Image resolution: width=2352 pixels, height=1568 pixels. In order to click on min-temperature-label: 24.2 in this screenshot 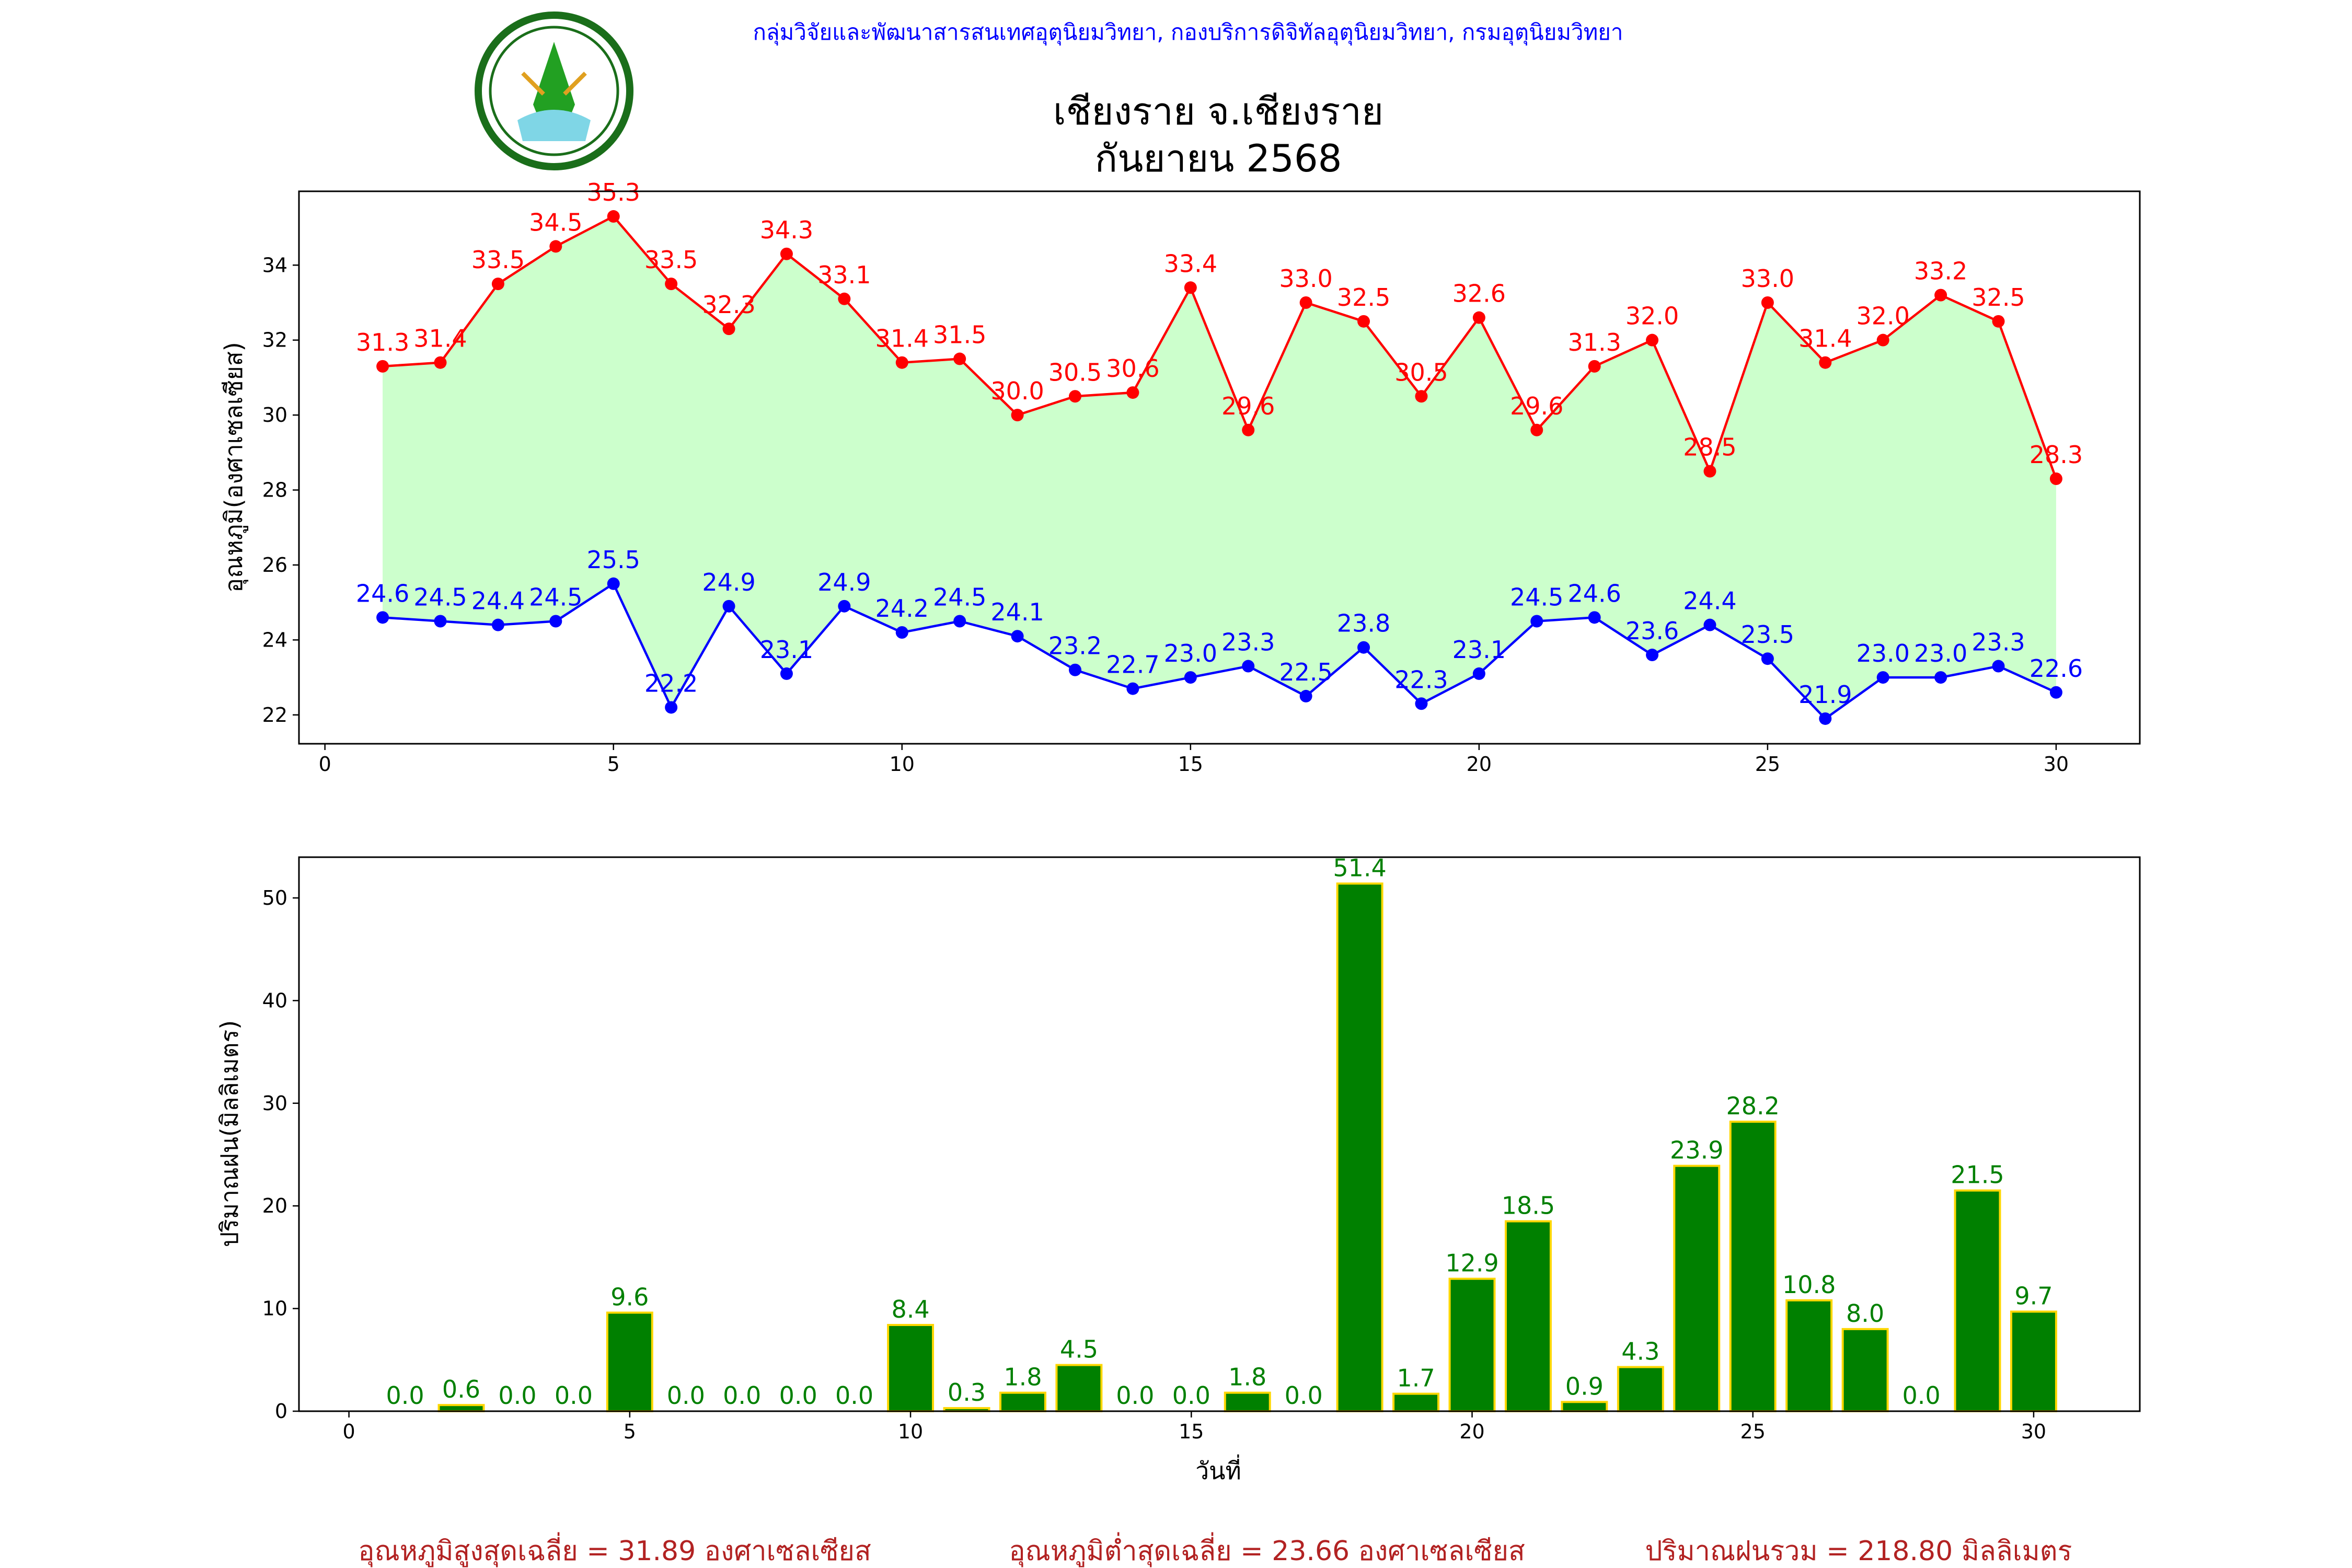, I will do `click(902, 608)`.